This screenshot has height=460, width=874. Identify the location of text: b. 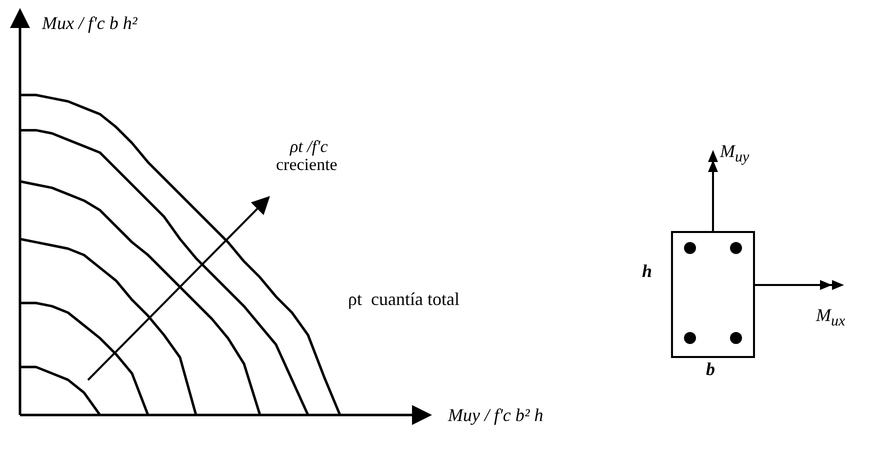
(710, 369).